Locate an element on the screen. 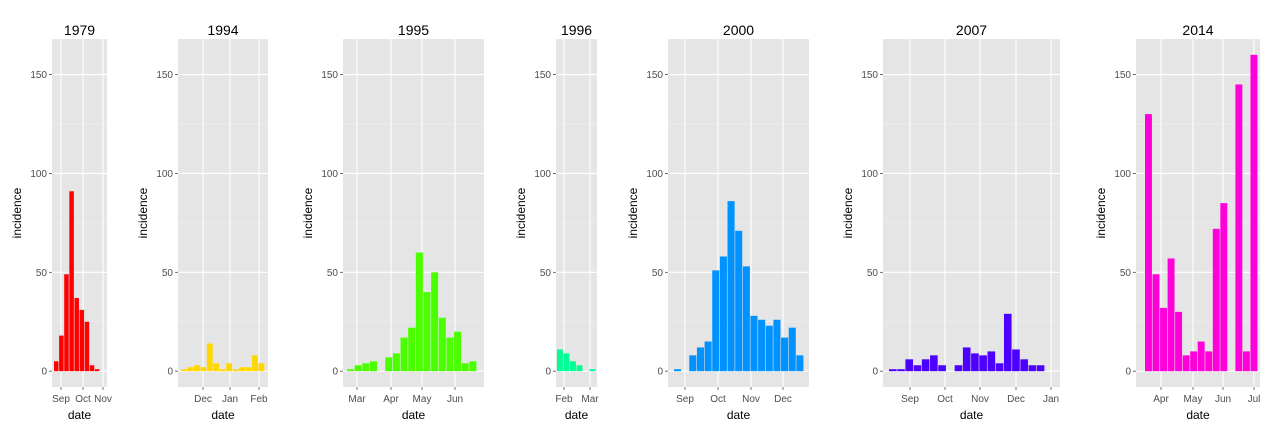  facet-1979: 0 50 100 150 Sep Oct Nov 1979 date incidence is located at coordinates (61, 222).